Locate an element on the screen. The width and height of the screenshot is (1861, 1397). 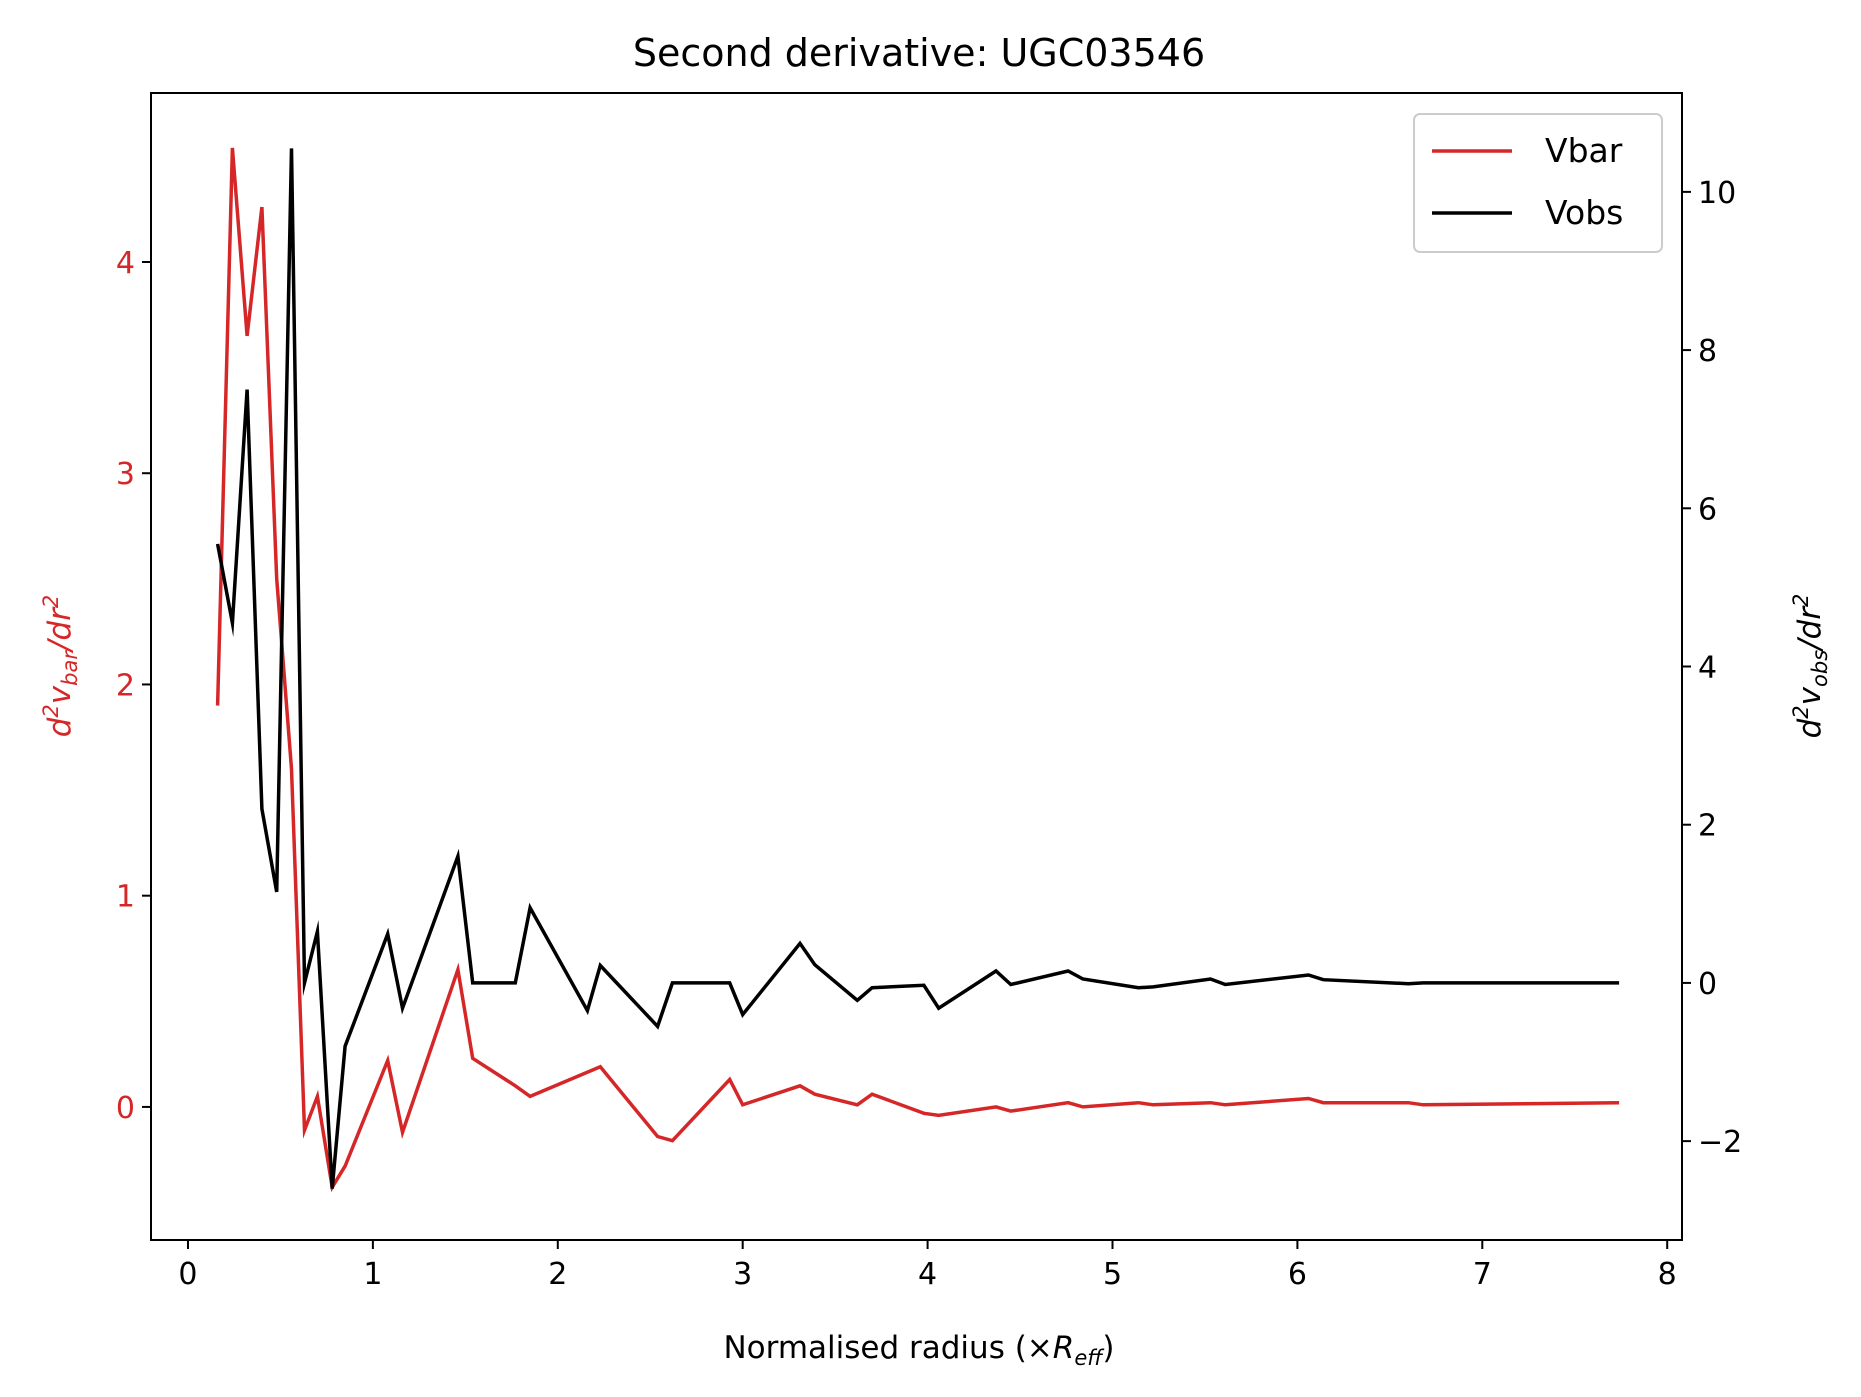
left-y-tick-label: 4 is located at coordinates (125, 263).